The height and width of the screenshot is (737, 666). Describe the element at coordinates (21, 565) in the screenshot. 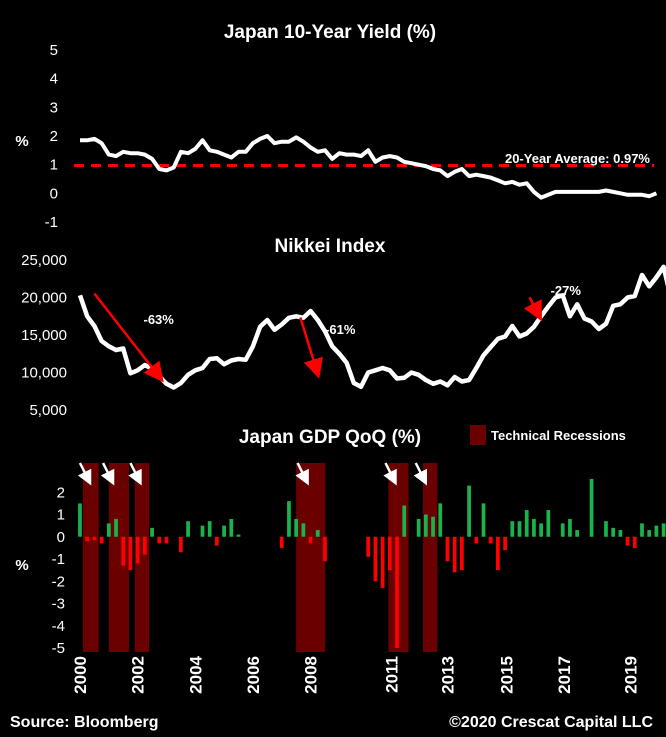

I see `gdp-y-axis-label: %` at that location.